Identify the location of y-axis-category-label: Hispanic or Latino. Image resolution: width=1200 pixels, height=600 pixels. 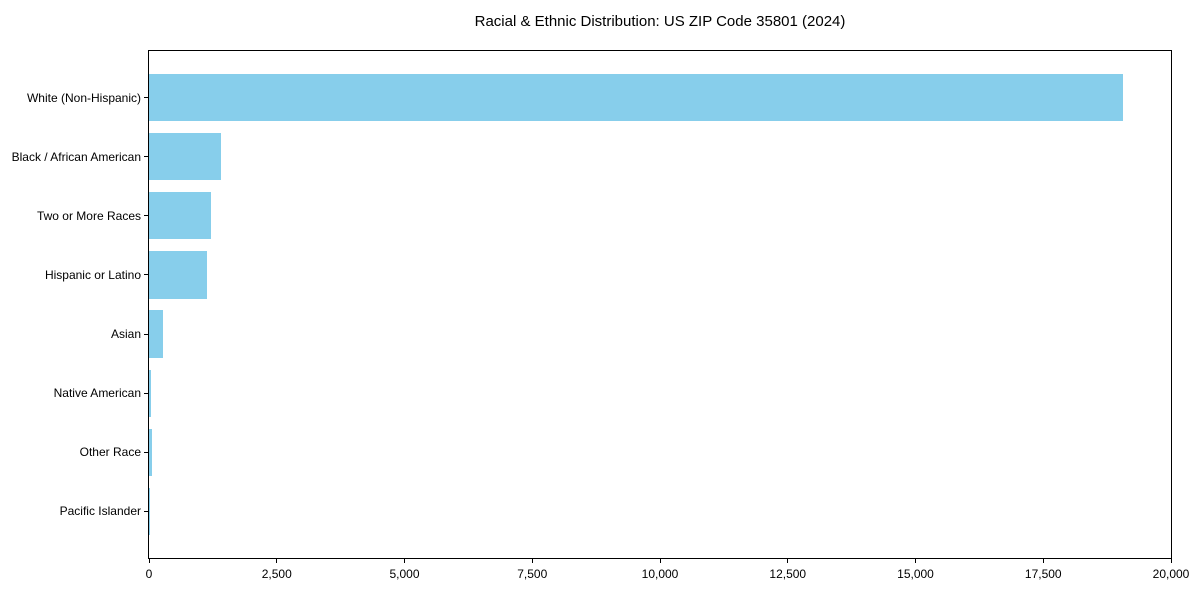
(92, 274).